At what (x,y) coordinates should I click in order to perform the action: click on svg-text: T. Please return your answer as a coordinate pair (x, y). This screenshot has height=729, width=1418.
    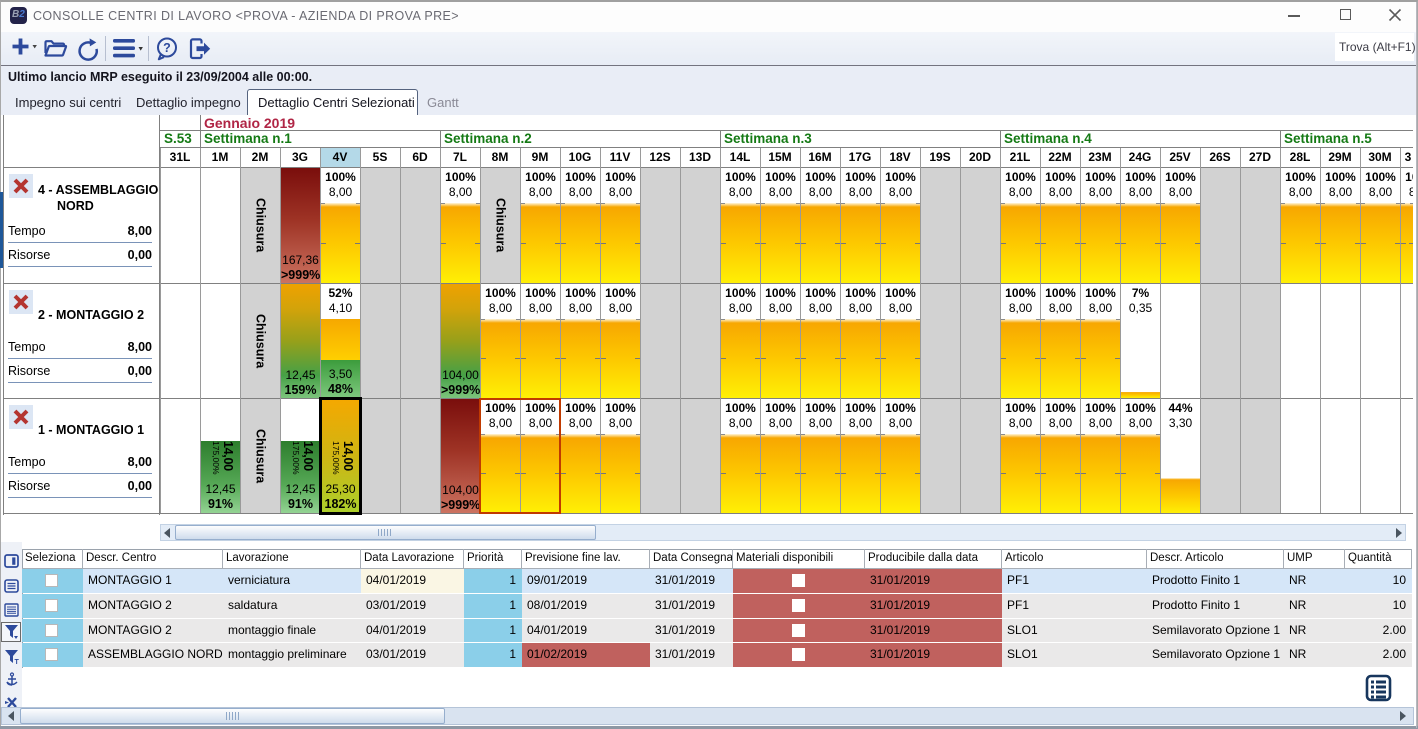
    Looking at the image, I should click on (17, 662).